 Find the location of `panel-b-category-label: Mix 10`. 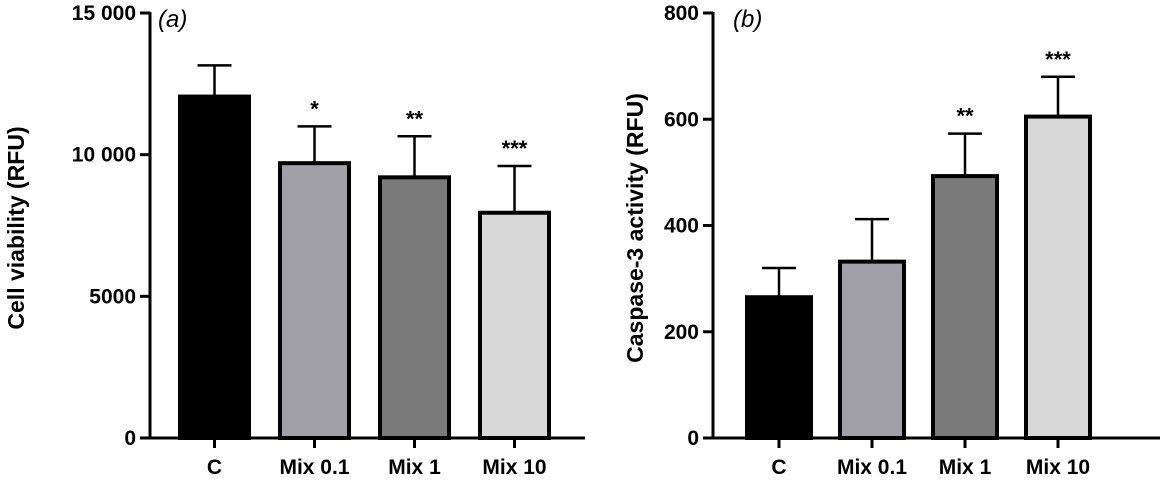

panel-b-category-label: Mix 10 is located at coordinates (1058, 467).